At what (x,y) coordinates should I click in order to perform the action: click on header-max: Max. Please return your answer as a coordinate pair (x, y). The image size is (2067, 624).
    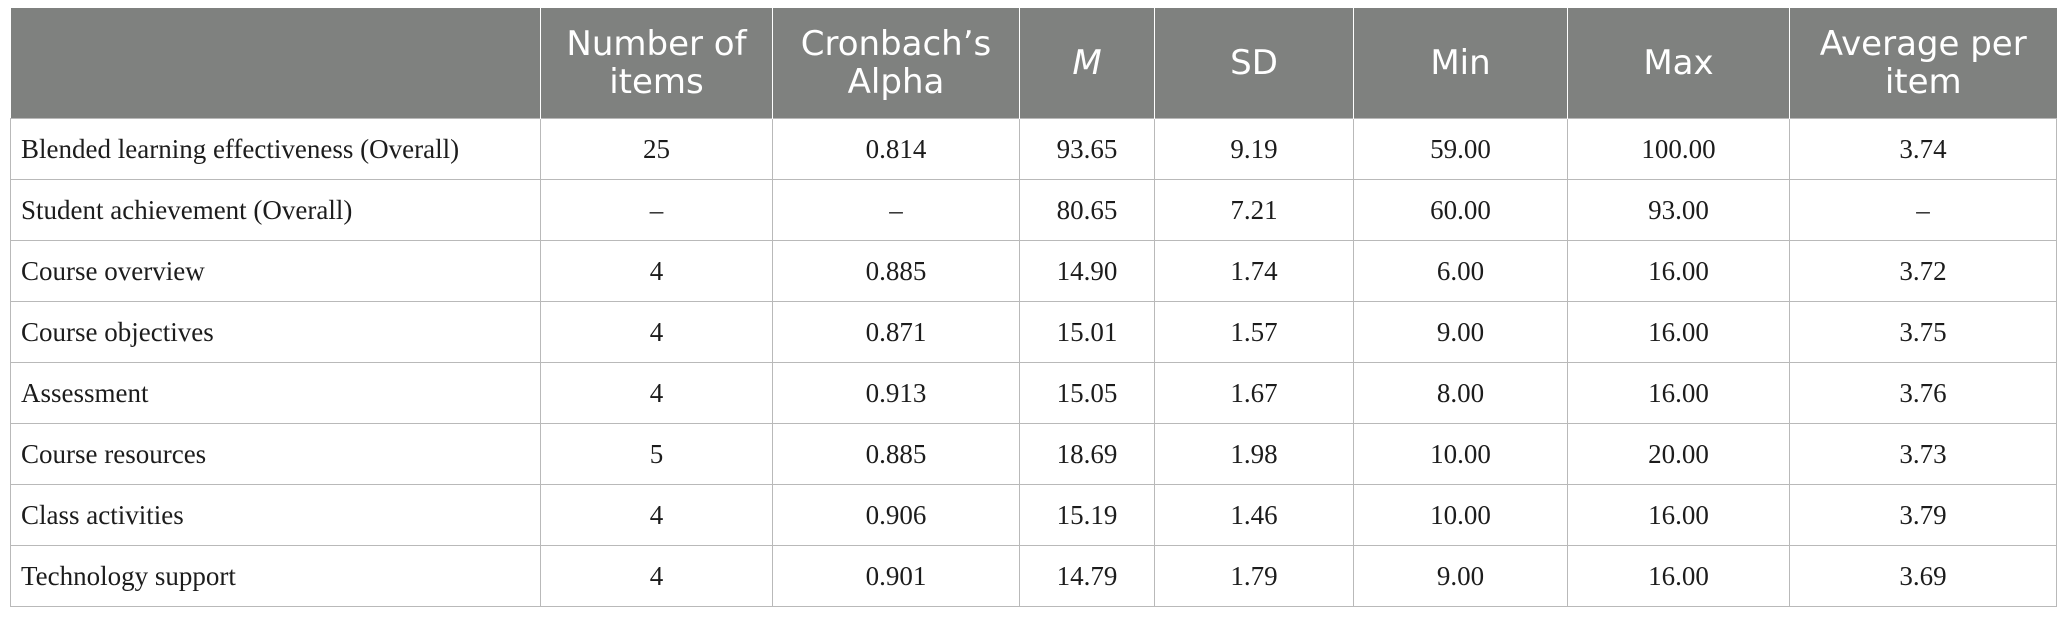
    Looking at the image, I should click on (1678, 63).